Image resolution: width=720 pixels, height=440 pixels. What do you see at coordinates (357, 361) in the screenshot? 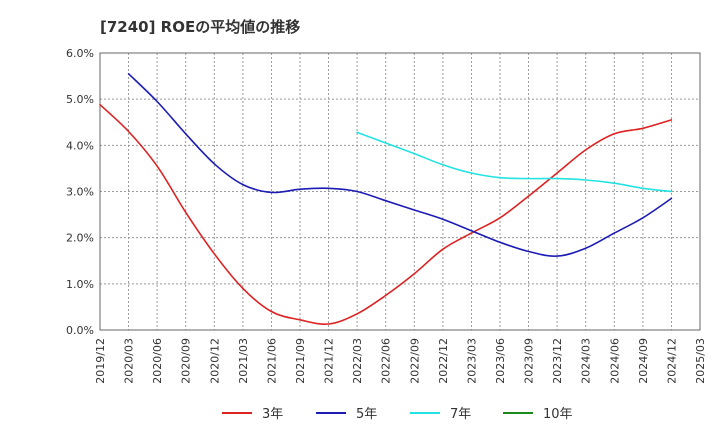
I see `x-tick-label: 2022/03` at bounding box center [357, 361].